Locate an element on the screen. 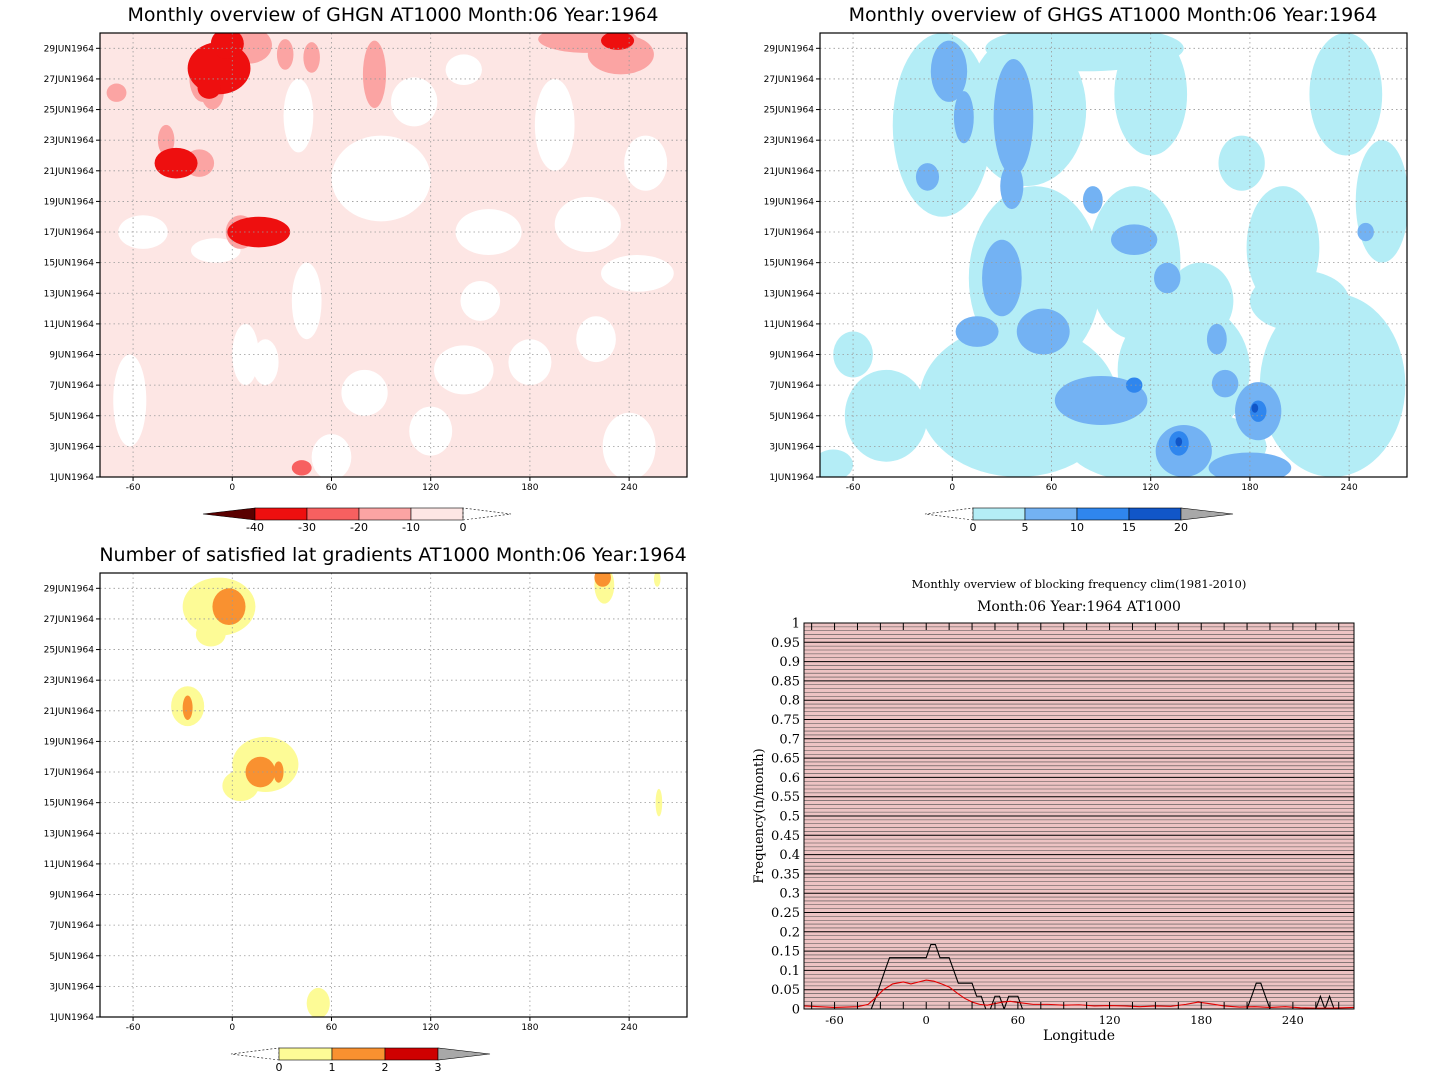 This screenshot has width=1440, height=1091. y-tick-label: 29JUN1964 is located at coordinates (69, 49).